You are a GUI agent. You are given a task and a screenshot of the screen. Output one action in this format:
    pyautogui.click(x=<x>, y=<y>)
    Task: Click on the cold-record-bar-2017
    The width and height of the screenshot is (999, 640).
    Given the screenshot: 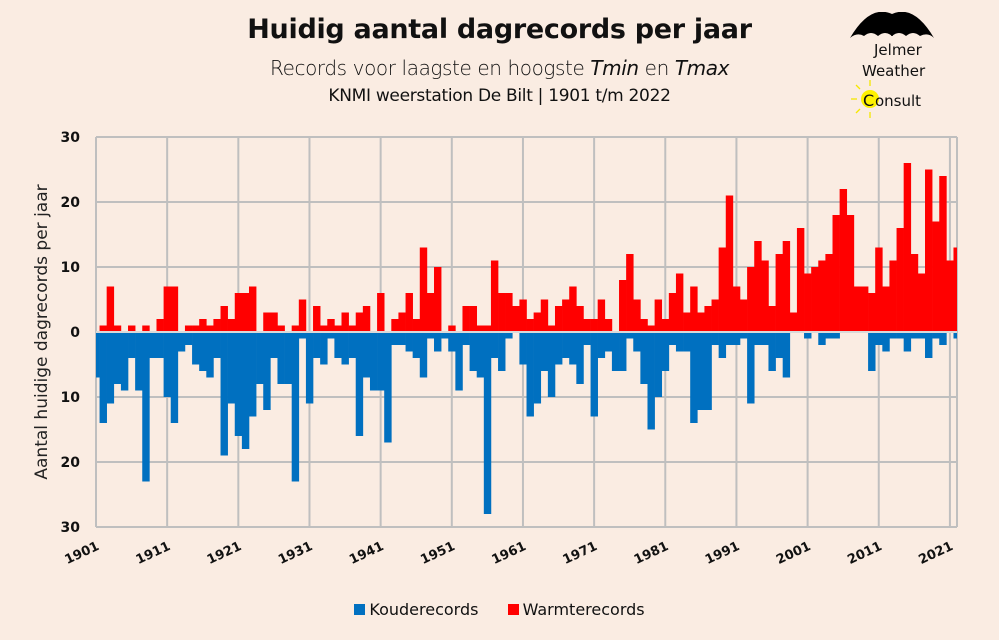 What is the action you would take?
    pyautogui.click(x=921, y=335)
    